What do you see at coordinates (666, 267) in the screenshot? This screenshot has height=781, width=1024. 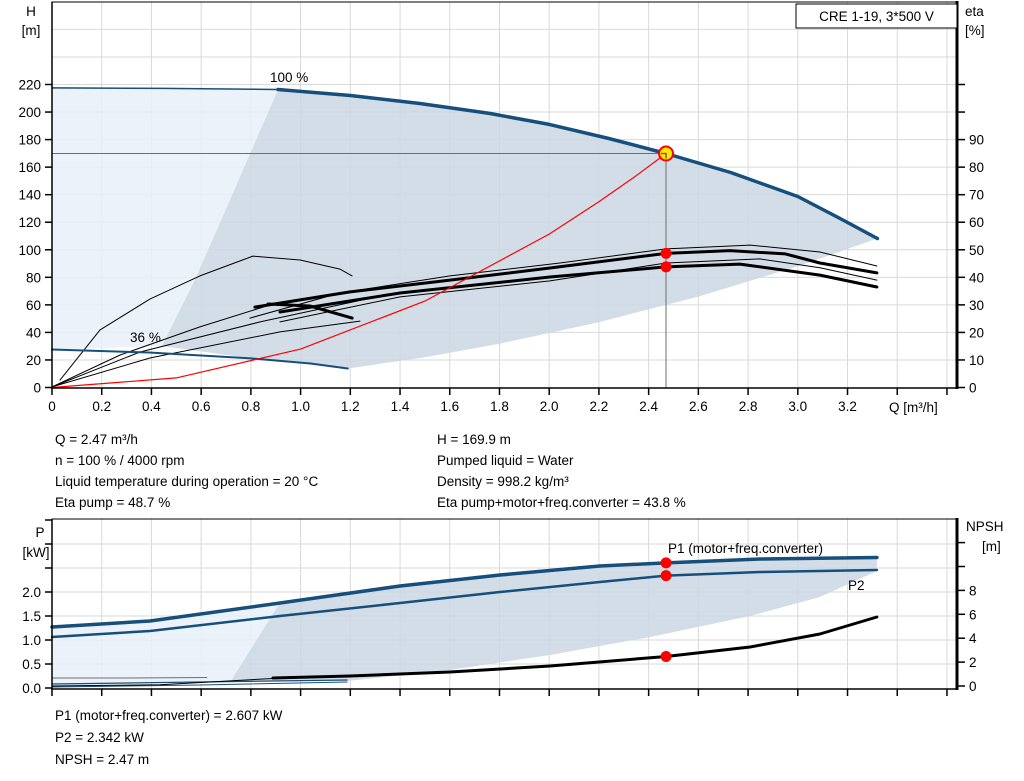 I see `eta-total-point` at bounding box center [666, 267].